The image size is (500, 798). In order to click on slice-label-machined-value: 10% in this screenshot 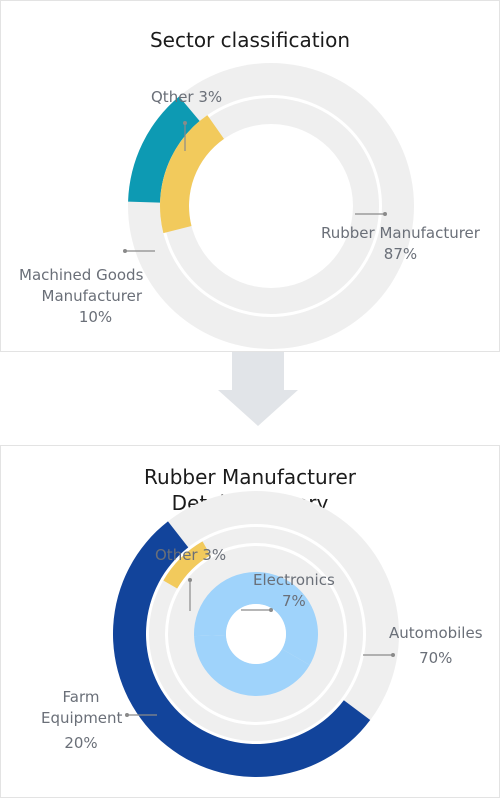, I will do `click(95, 317)`.